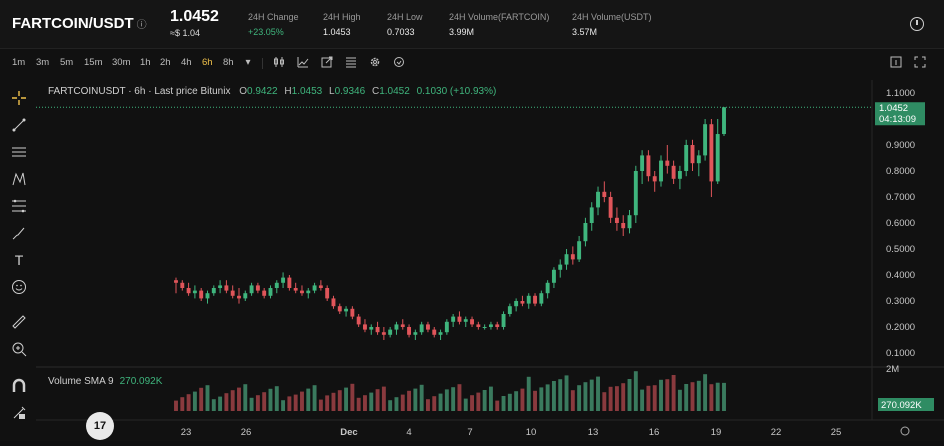 The width and height of the screenshot is (944, 446). I want to click on time-axis-label: 10, so click(531, 432).